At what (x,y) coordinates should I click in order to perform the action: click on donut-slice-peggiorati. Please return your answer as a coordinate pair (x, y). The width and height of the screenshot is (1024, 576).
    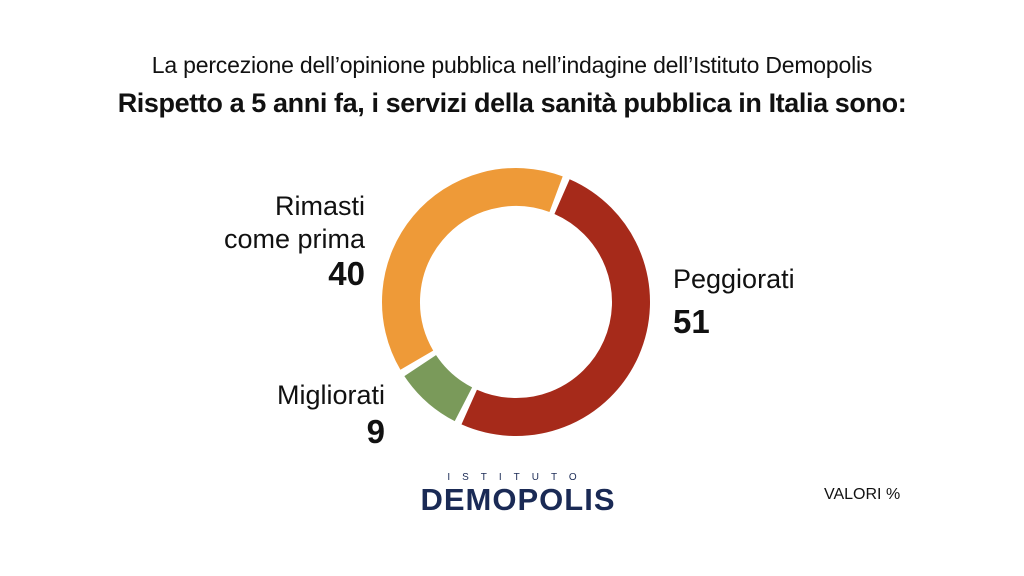
    Looking at the image, I should click on (555, 307).